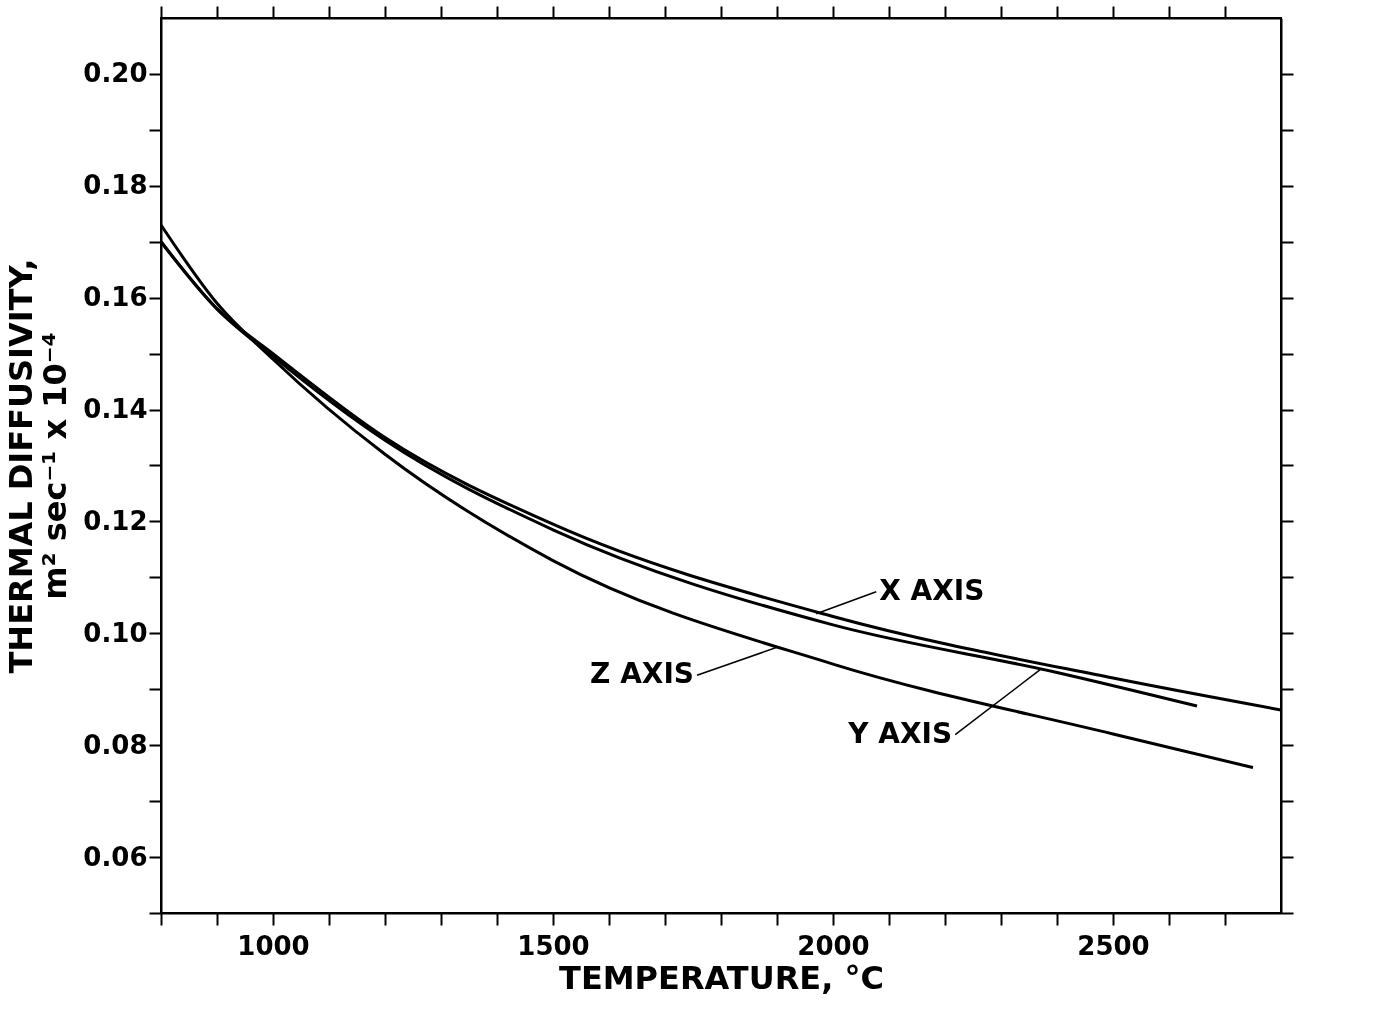 The image size is (1384, 1034). Describe the element at coordinates (553, 945) in the screenshot. I see `x-tick-label: 1500` at that location.